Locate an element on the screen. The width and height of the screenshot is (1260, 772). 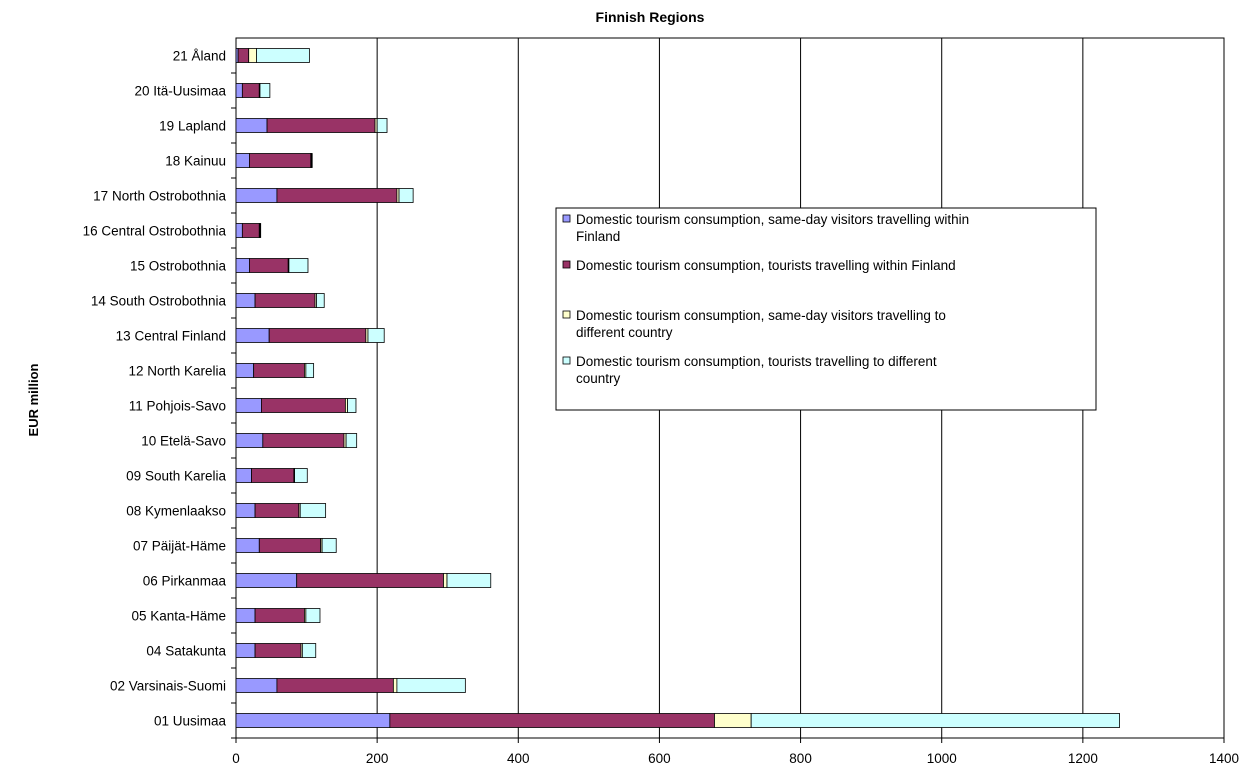
x-tick-label: 1400 is located at coordinates (1224, 758).